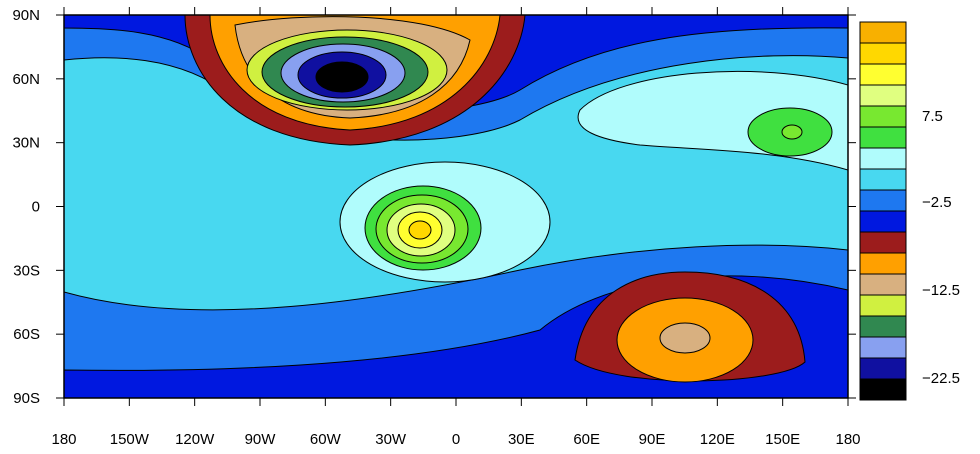  What do you see at coordinates (717, 439) in the screenshot?
I see `x-tick-label: 120E` at bounding box center [717, 439].